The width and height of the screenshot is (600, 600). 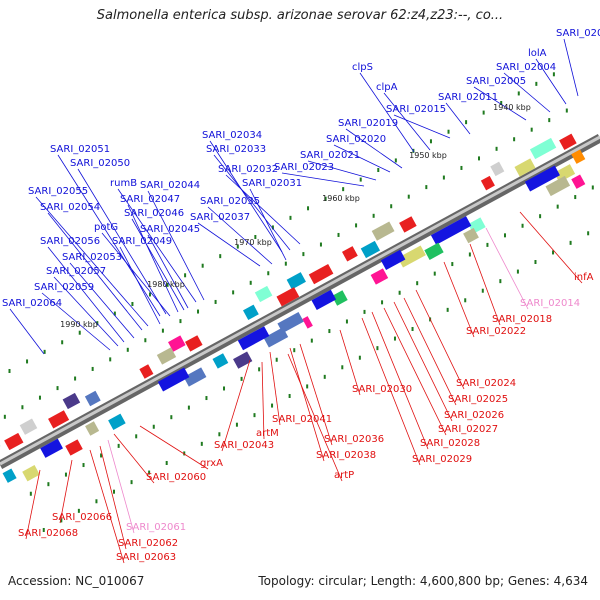 What do you see at coordinates (211, 463) in the screenshot?
I see `reverse-gene-label: grxA` at bounding box center [211, 463].